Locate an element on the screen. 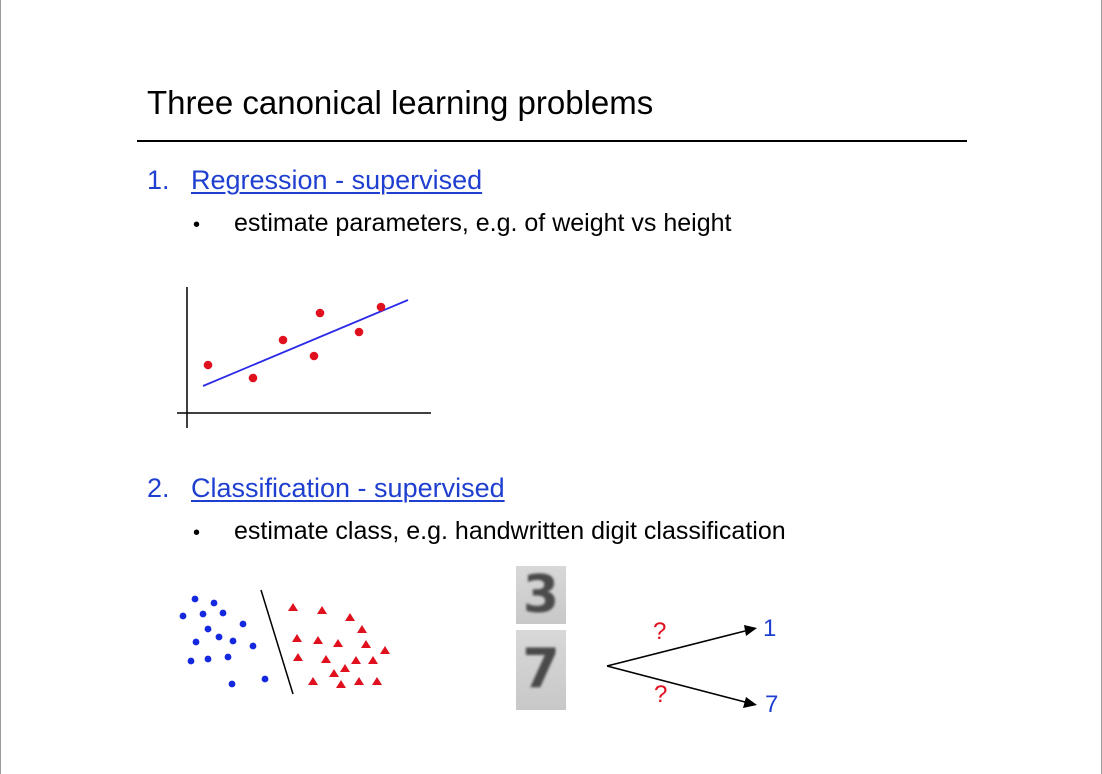 The width and height of the screenshot is (1102, 774). question-mark-lower: ? is located at coordinates (661, 694).